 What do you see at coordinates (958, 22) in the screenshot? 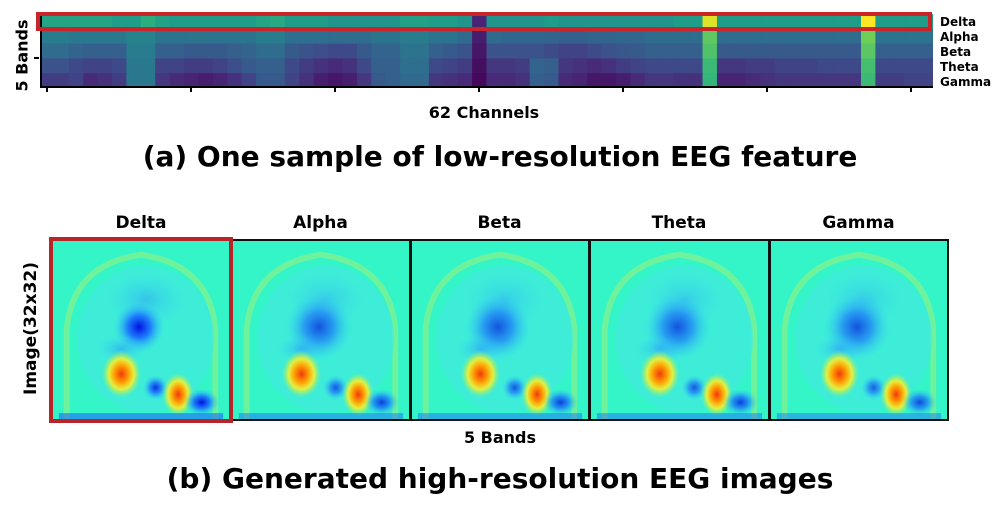
I see `band-label-delta: Delta` at bounding box center [958, 22].